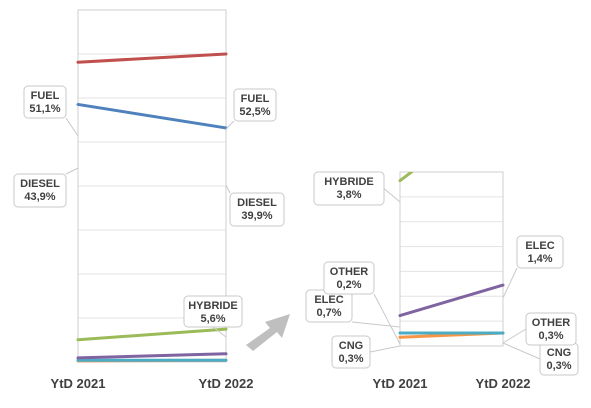 The height and width of the screenshot is (408, 591). What do you see at coordinates (256, 216) in the screenshot?
I see `label-value: 39,9%` at bounding box center [256, 216].